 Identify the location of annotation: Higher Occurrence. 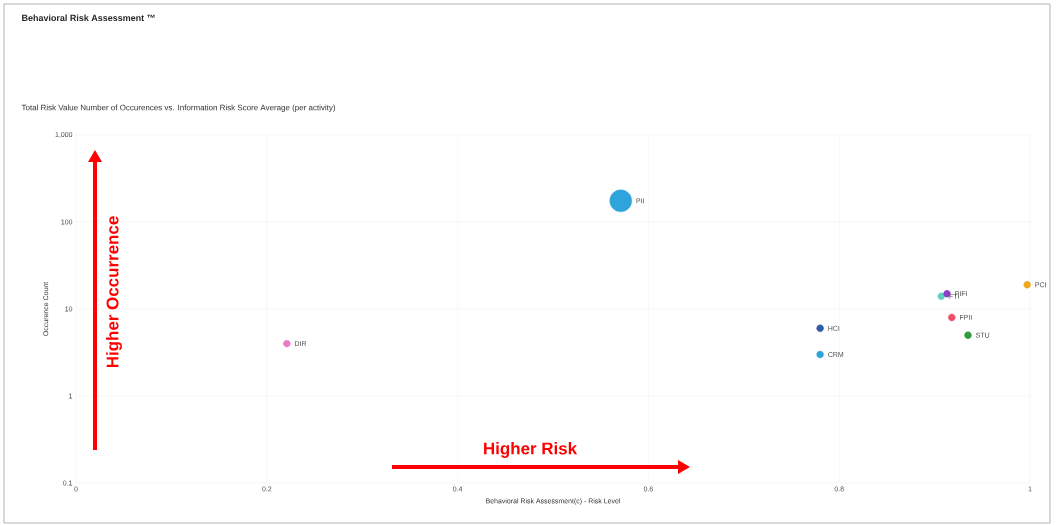
(114, 292).